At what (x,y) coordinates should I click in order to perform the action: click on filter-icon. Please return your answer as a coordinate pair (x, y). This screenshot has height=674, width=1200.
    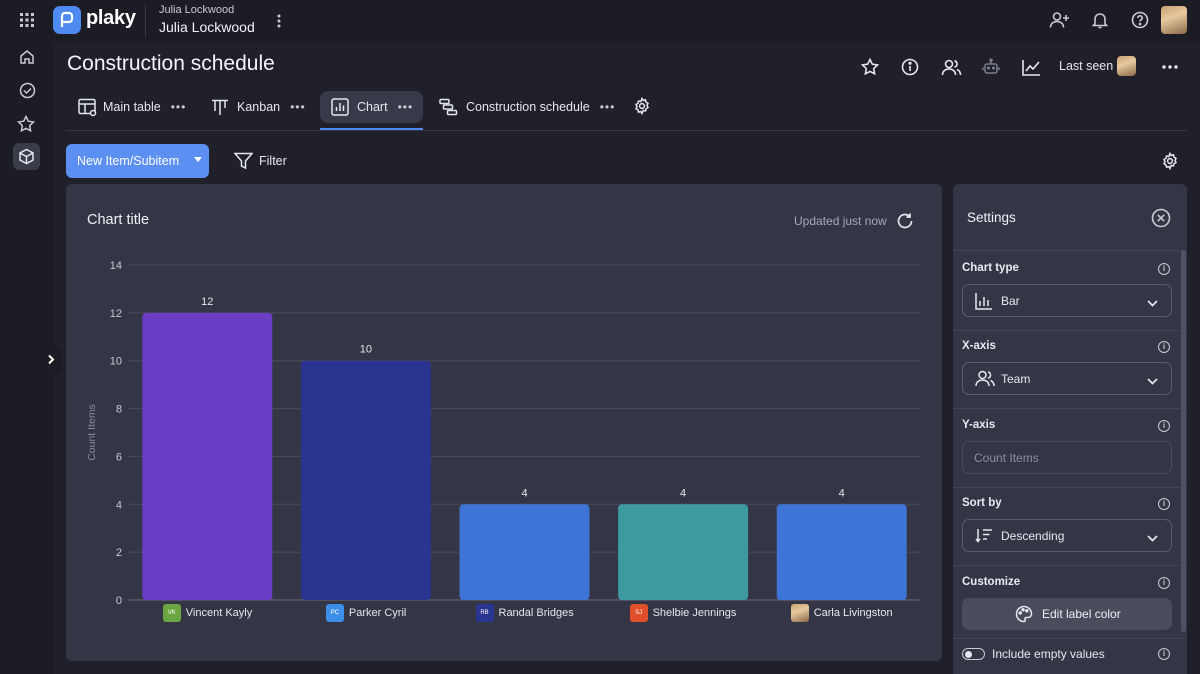
    Looking at the image, I should click on (243, 161).